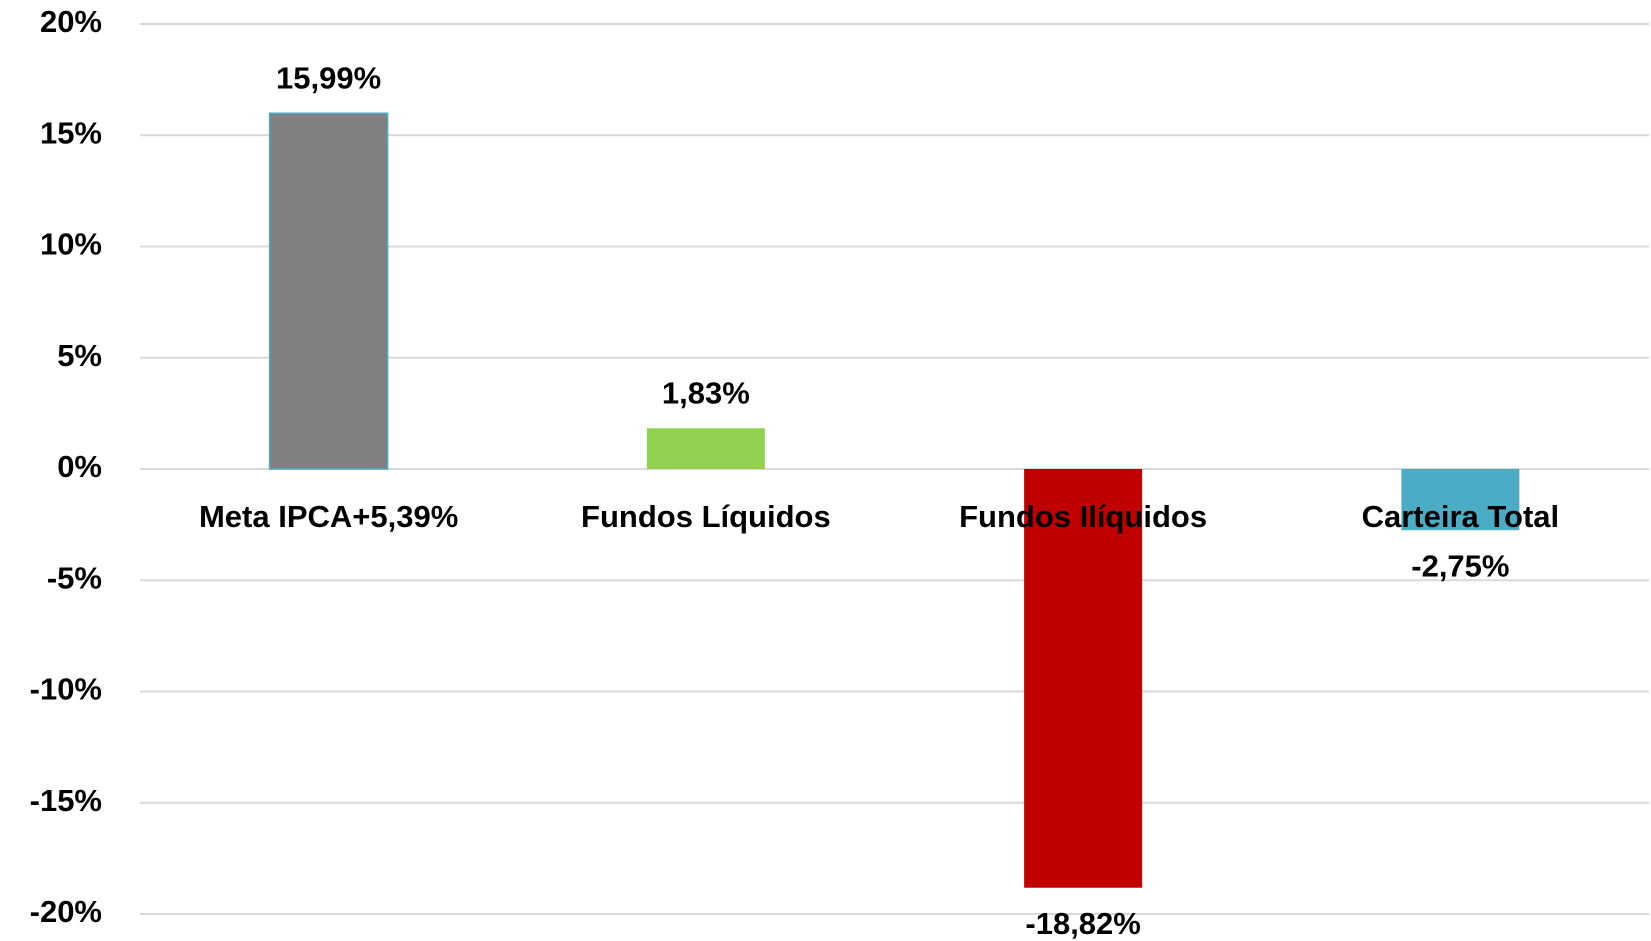 The height and width of the screenshot is (941, 1651). I want to click on value-label: 15,99%, so click(328, 77).